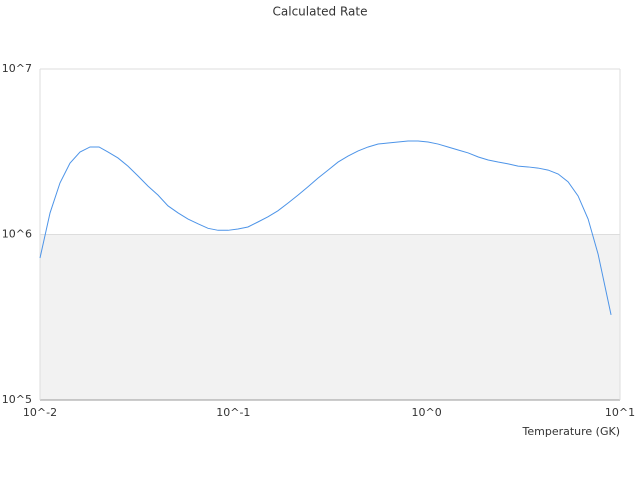  I want to click on x-tick-label: 10^-2, so click(40, 412).